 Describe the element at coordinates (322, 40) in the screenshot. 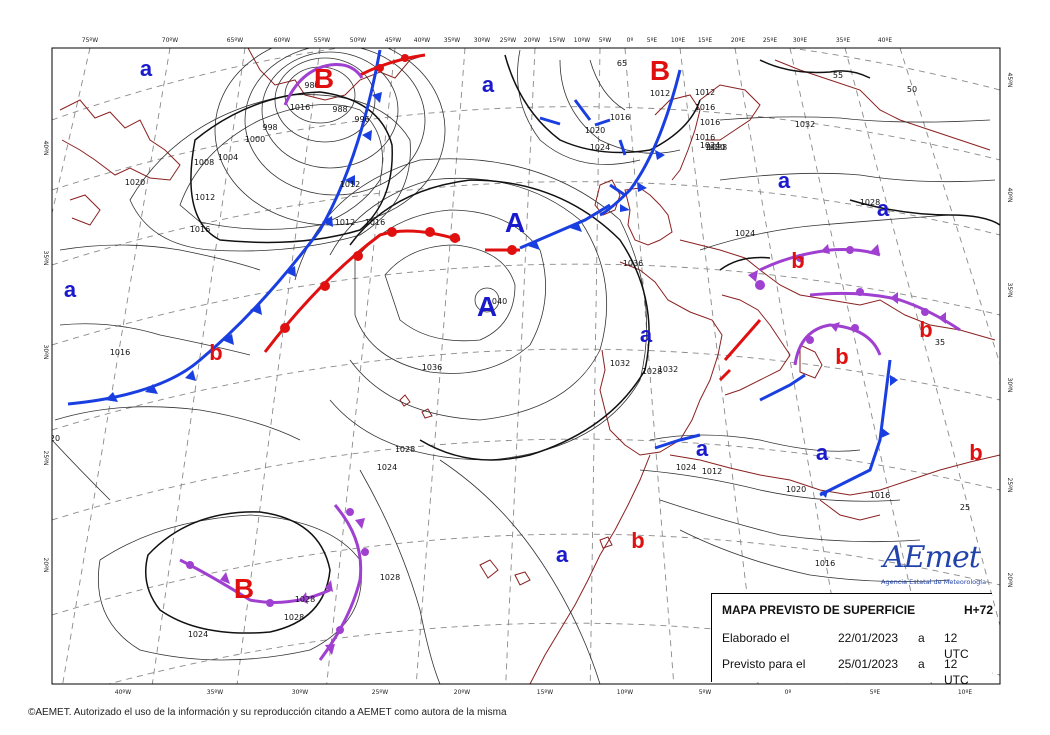

I see `top-lon-tick: 55ºW` at that location.